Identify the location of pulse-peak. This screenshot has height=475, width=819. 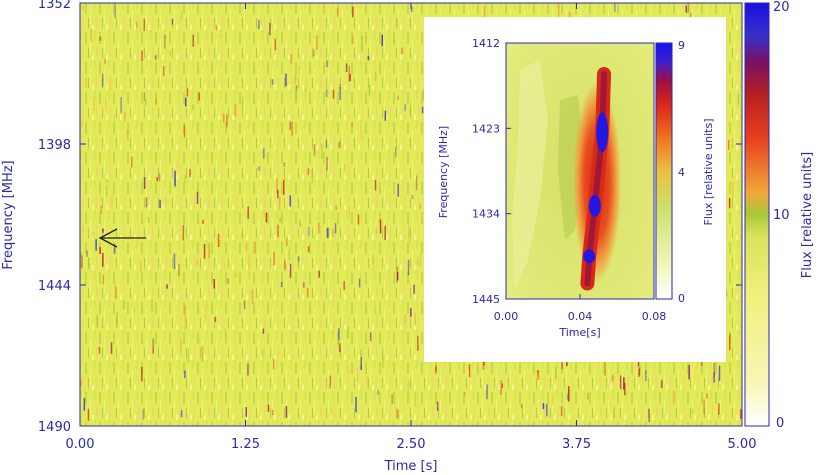
(594, 205).